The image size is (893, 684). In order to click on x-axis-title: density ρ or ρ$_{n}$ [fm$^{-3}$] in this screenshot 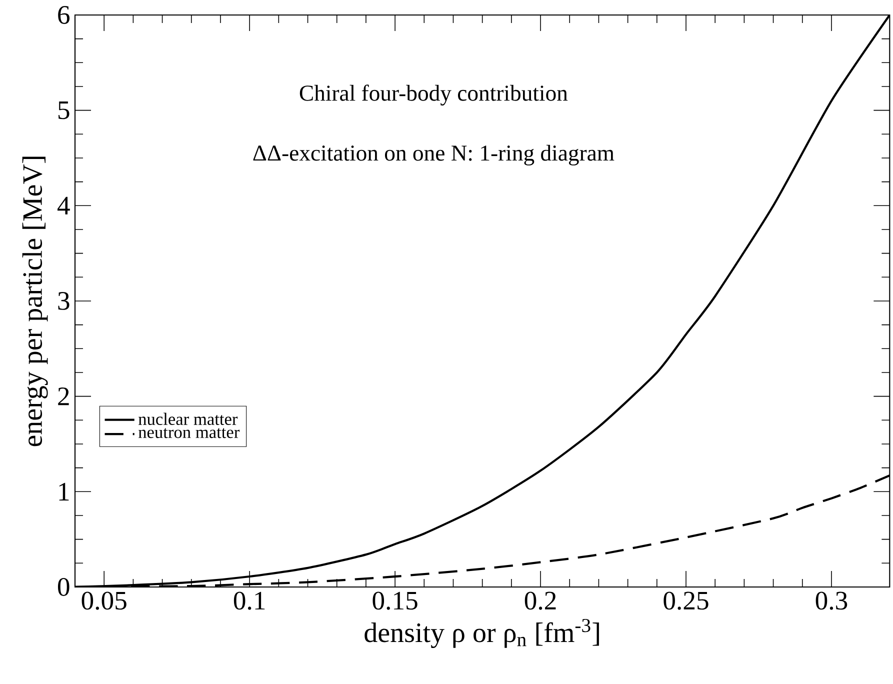, I will do `click(481, 633)`.